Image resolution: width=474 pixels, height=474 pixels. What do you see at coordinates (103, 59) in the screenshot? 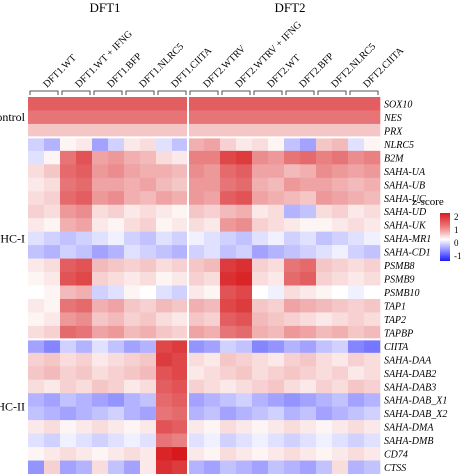
I see `column-label: DFT1.WT + IFNG` at bounding box center [103, 59].